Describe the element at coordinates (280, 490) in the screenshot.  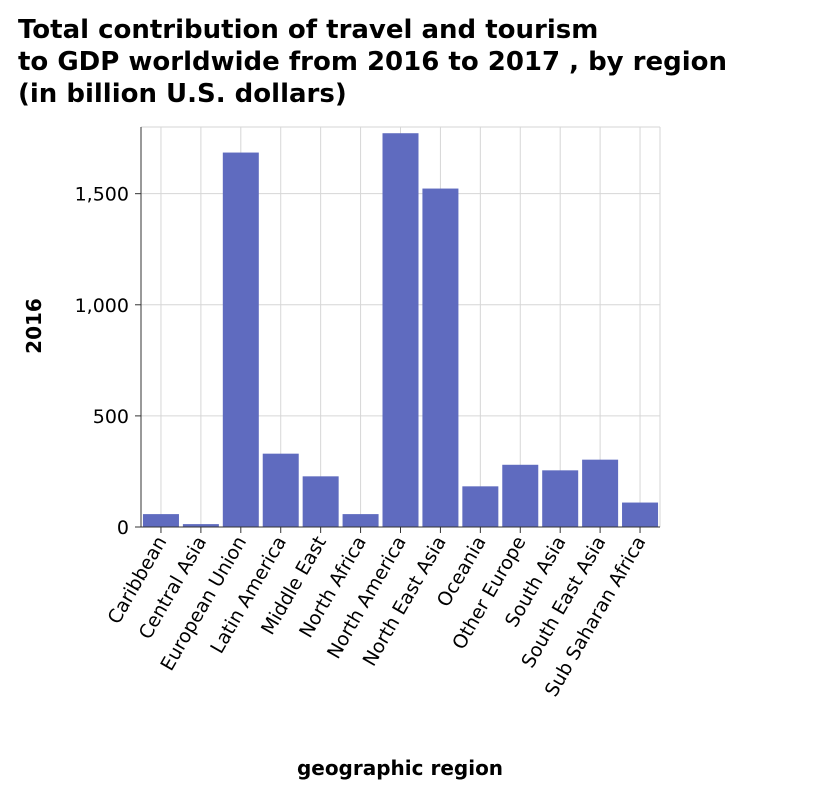
I see `bar-latin-america` at that location.